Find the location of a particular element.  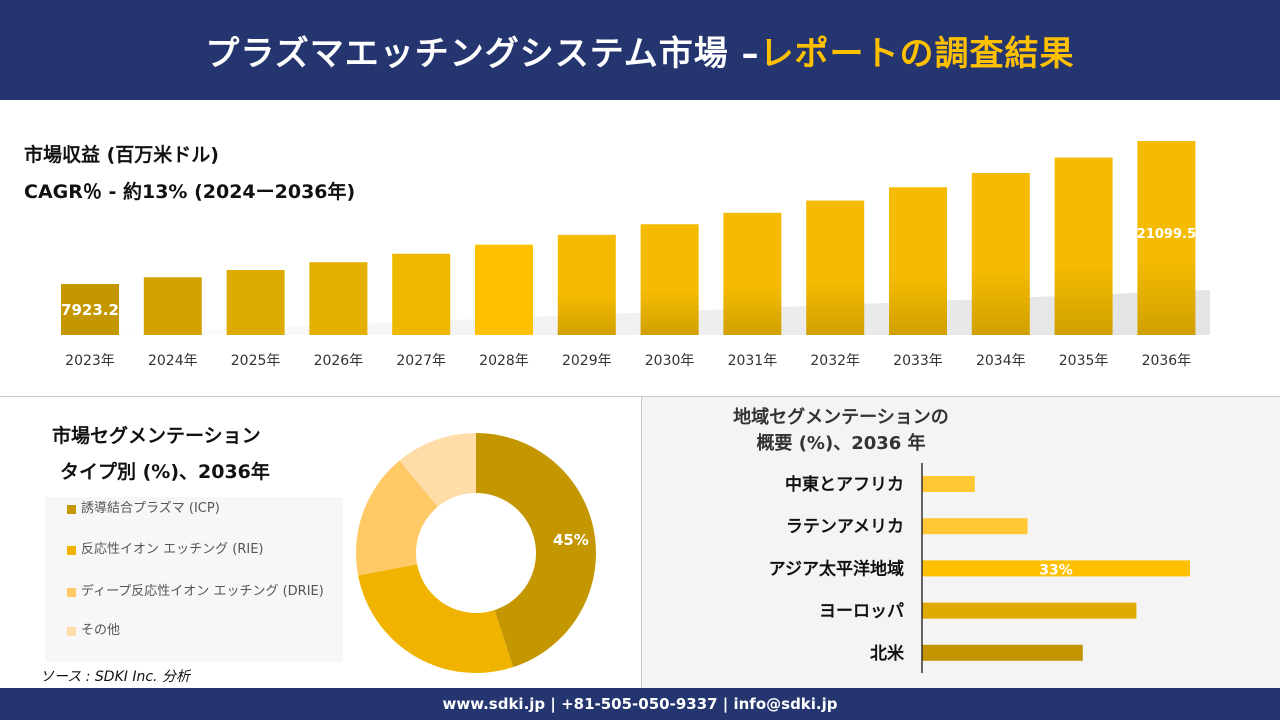

revenue-bar-2029年 is located at coordinates (586, 284).